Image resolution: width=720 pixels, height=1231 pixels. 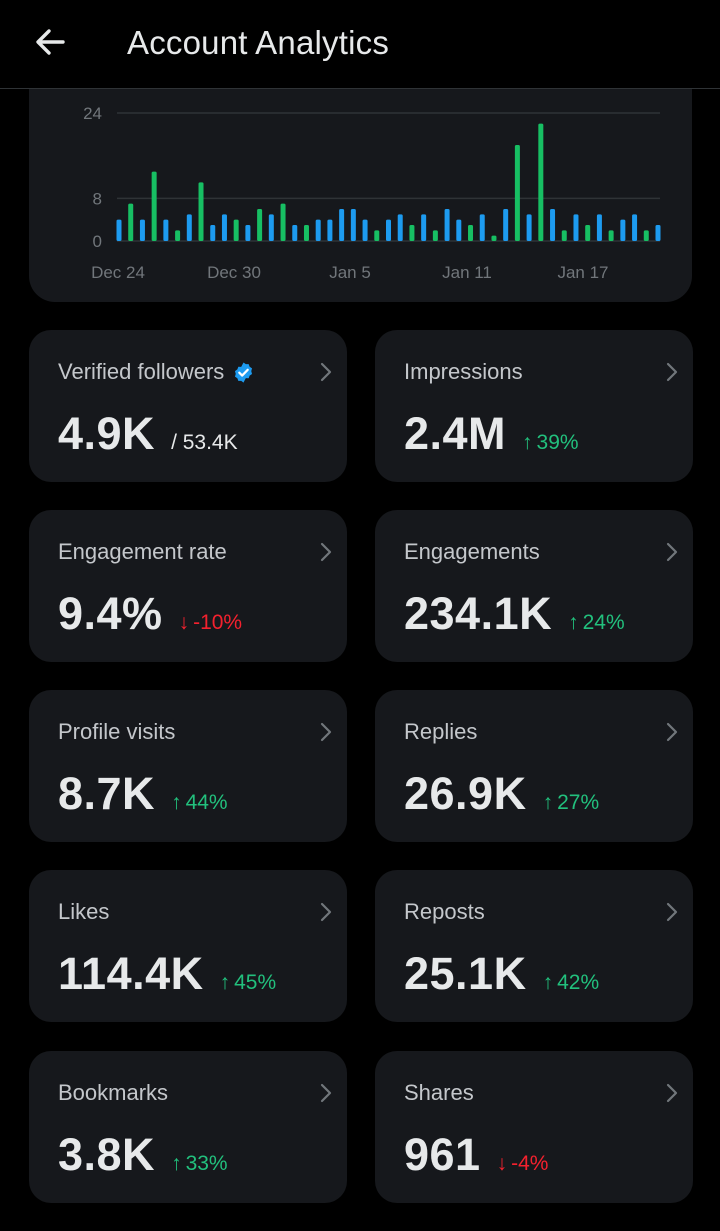 What do you see at coordinates (258, 42) in the screenshot?
I see `page-title: Account Analytics` at bounding box center [258, 42].